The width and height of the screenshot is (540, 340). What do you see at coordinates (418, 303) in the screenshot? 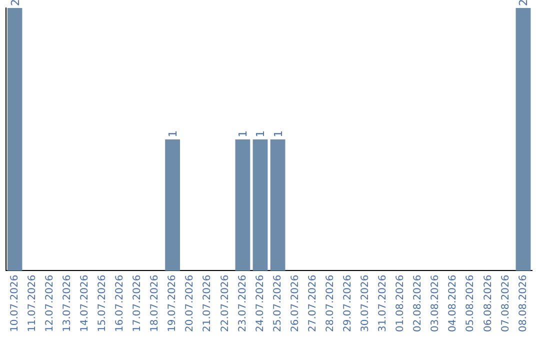
I see `x-tick-label: 02.08.2026` at bounding box center [418, 303].